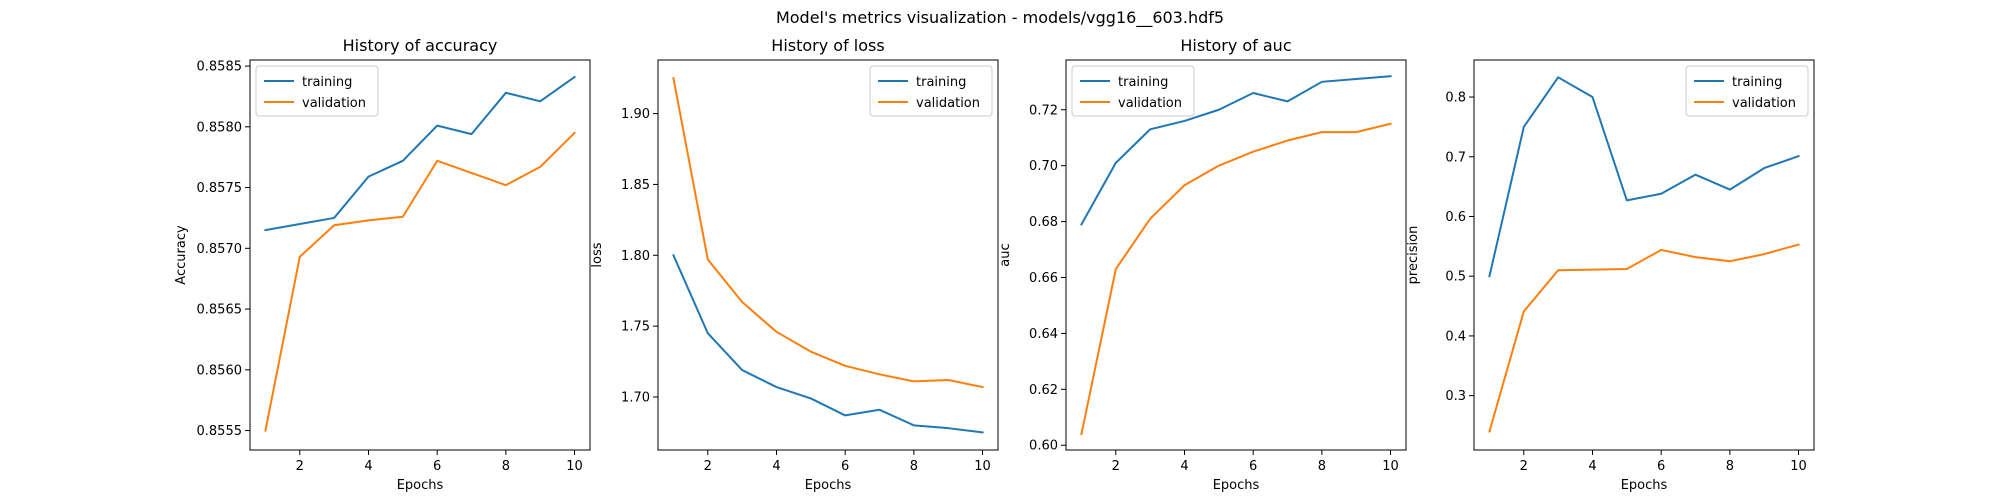  I want to click on y-tick-label: 1.70, so click(635, 397).